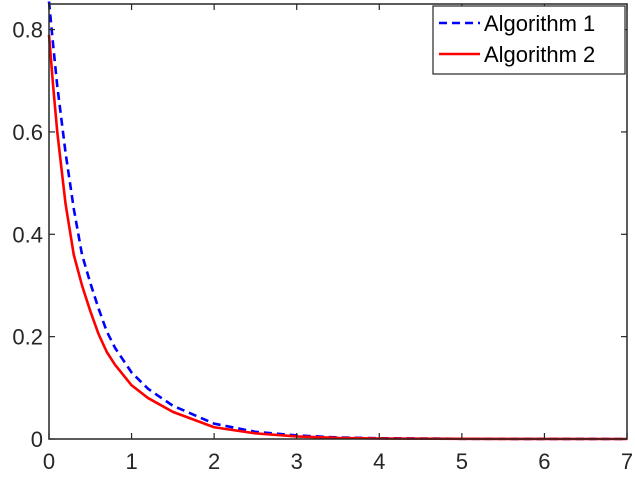 The height and width of the screenshot is (482, 635). Describe the element at coordinates (544, 461) in the screenshot. I see `x-tick-label: 6` at that location.